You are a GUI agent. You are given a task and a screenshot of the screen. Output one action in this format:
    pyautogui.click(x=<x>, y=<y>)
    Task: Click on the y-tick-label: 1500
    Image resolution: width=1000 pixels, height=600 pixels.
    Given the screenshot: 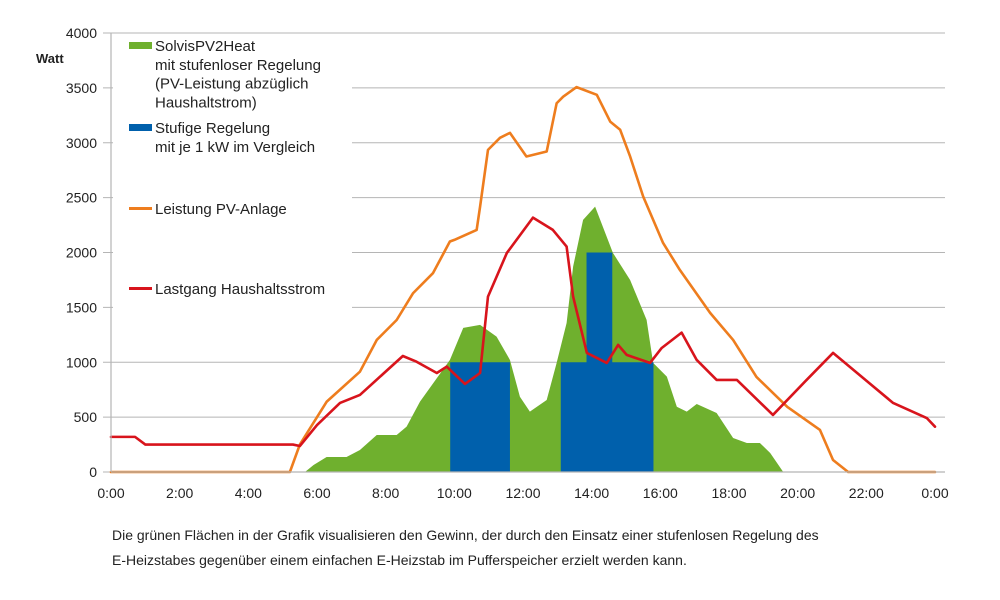 What is the action you would take?
    pyautogui.click(x=81, y=307)
    